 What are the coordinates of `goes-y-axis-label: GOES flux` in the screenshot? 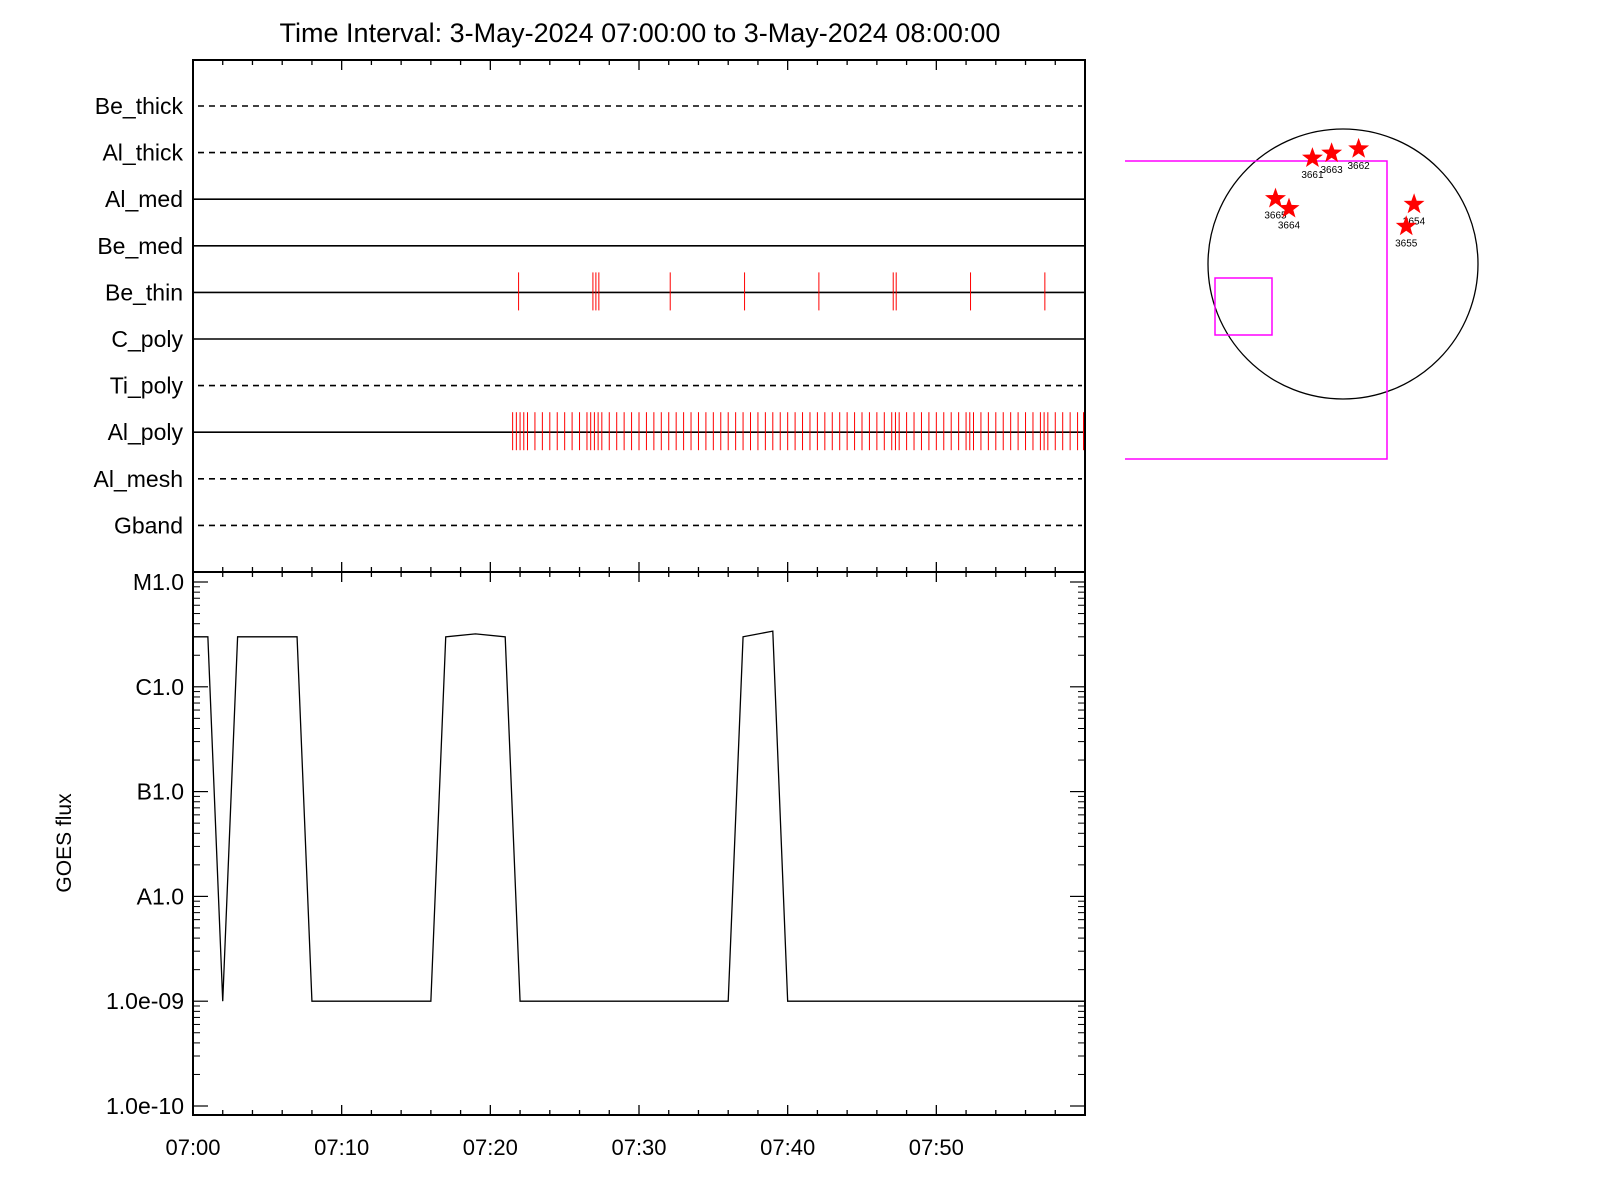 It's located at (64, 843).